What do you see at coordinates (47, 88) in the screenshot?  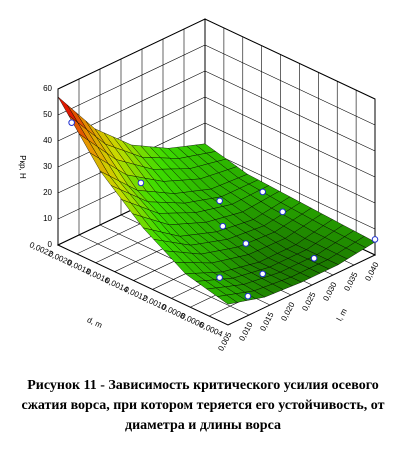 I see `z-tick-label: 60` at bounding box center [47, 88].